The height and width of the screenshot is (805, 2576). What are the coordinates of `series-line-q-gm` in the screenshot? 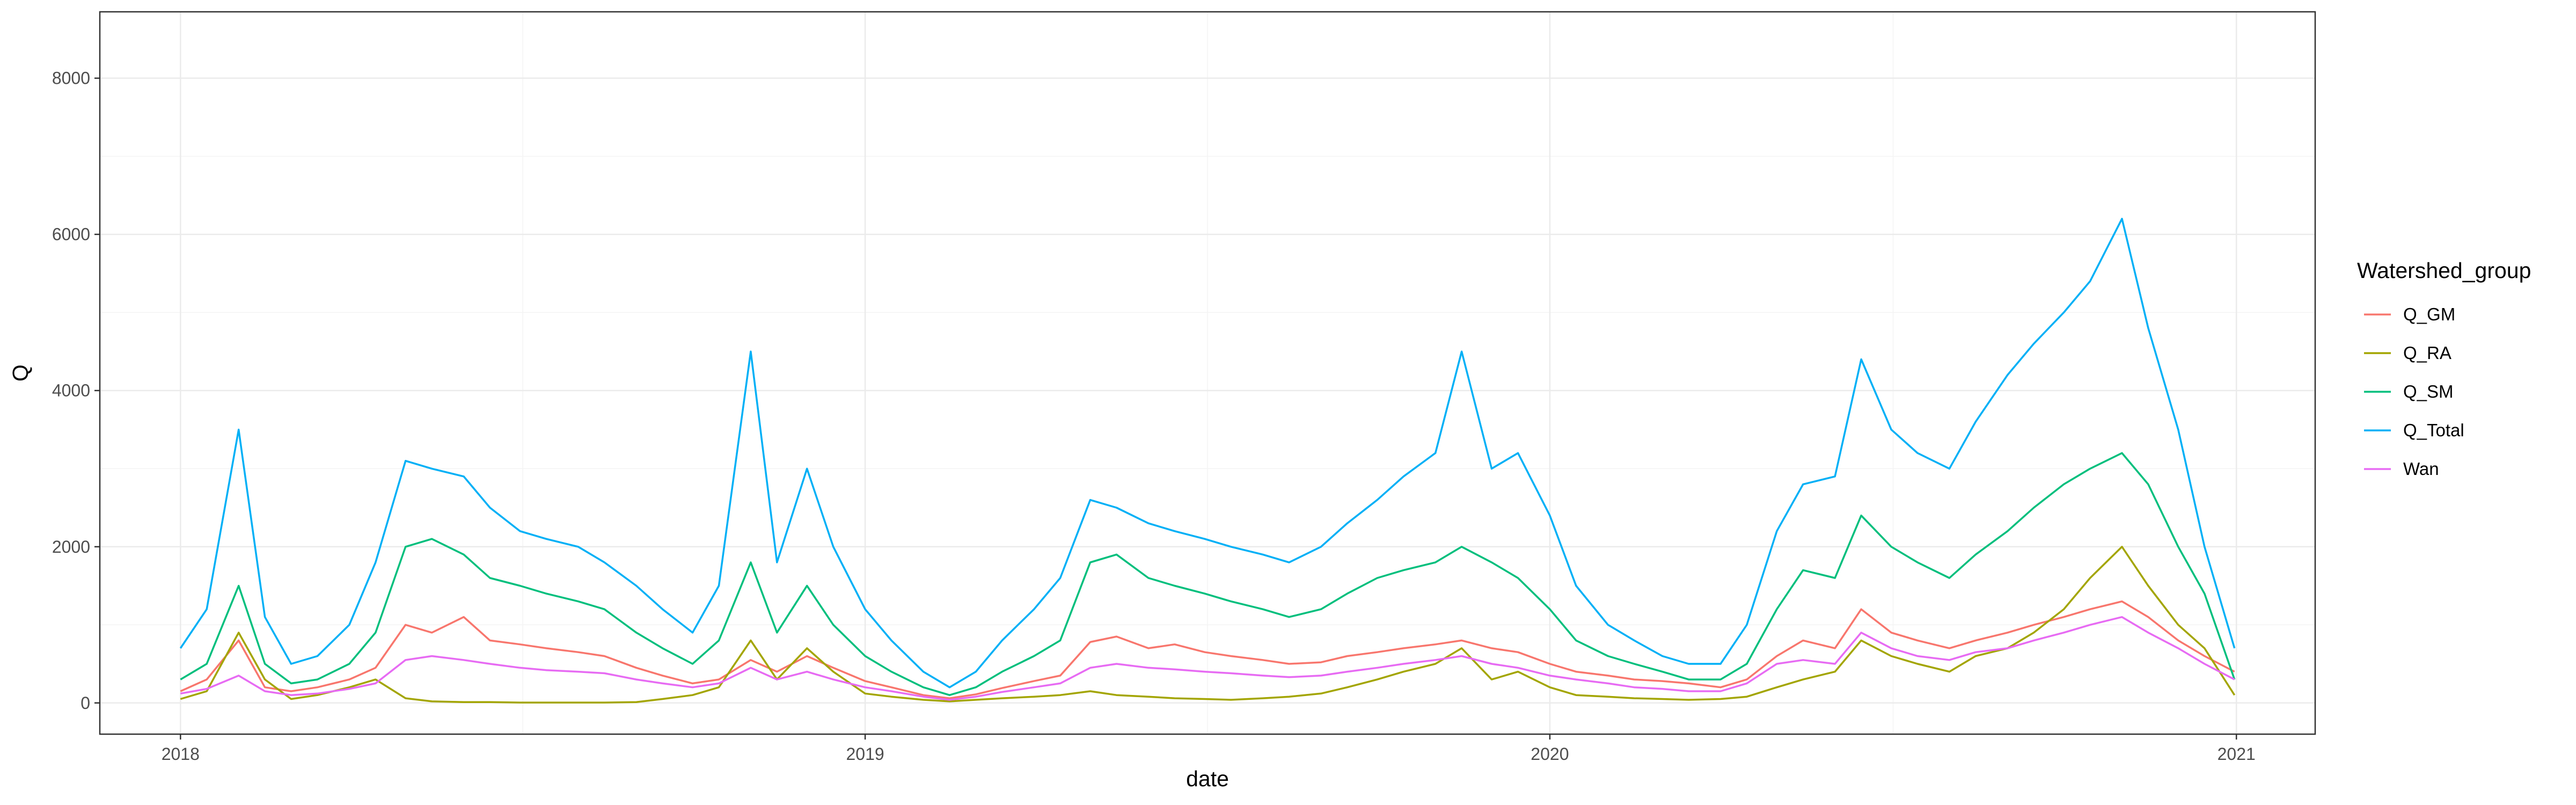 It's located at (1207, 649).